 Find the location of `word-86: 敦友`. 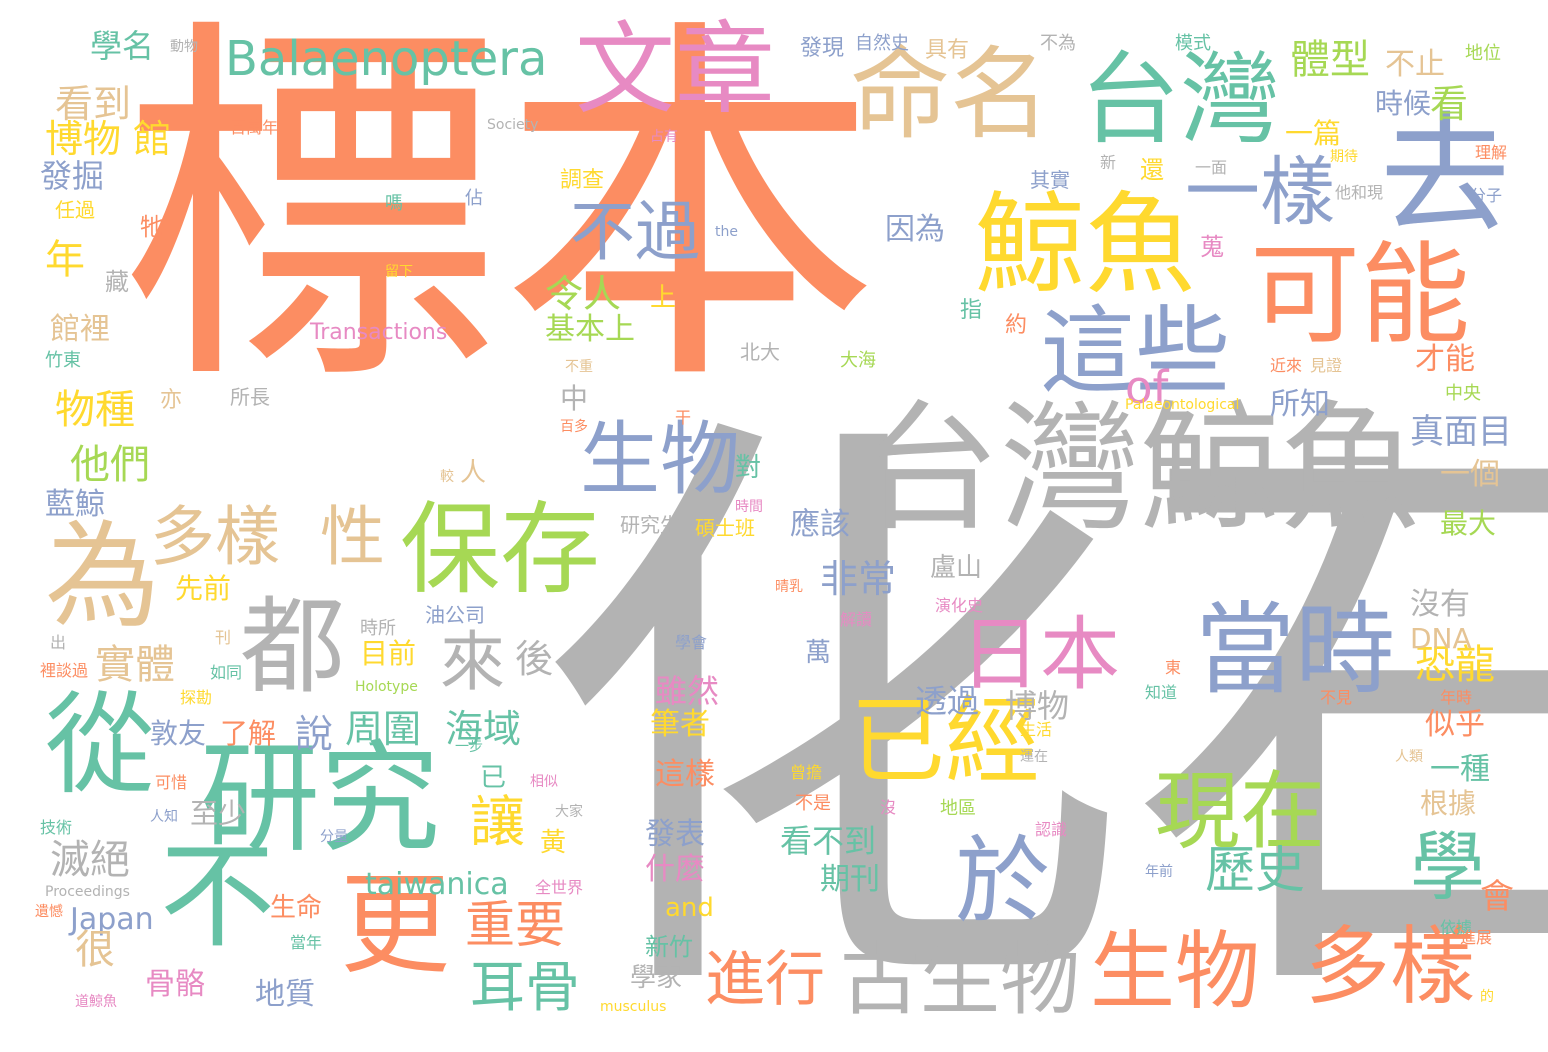

word-86: 敦友 is located at coordinates (178, 733).